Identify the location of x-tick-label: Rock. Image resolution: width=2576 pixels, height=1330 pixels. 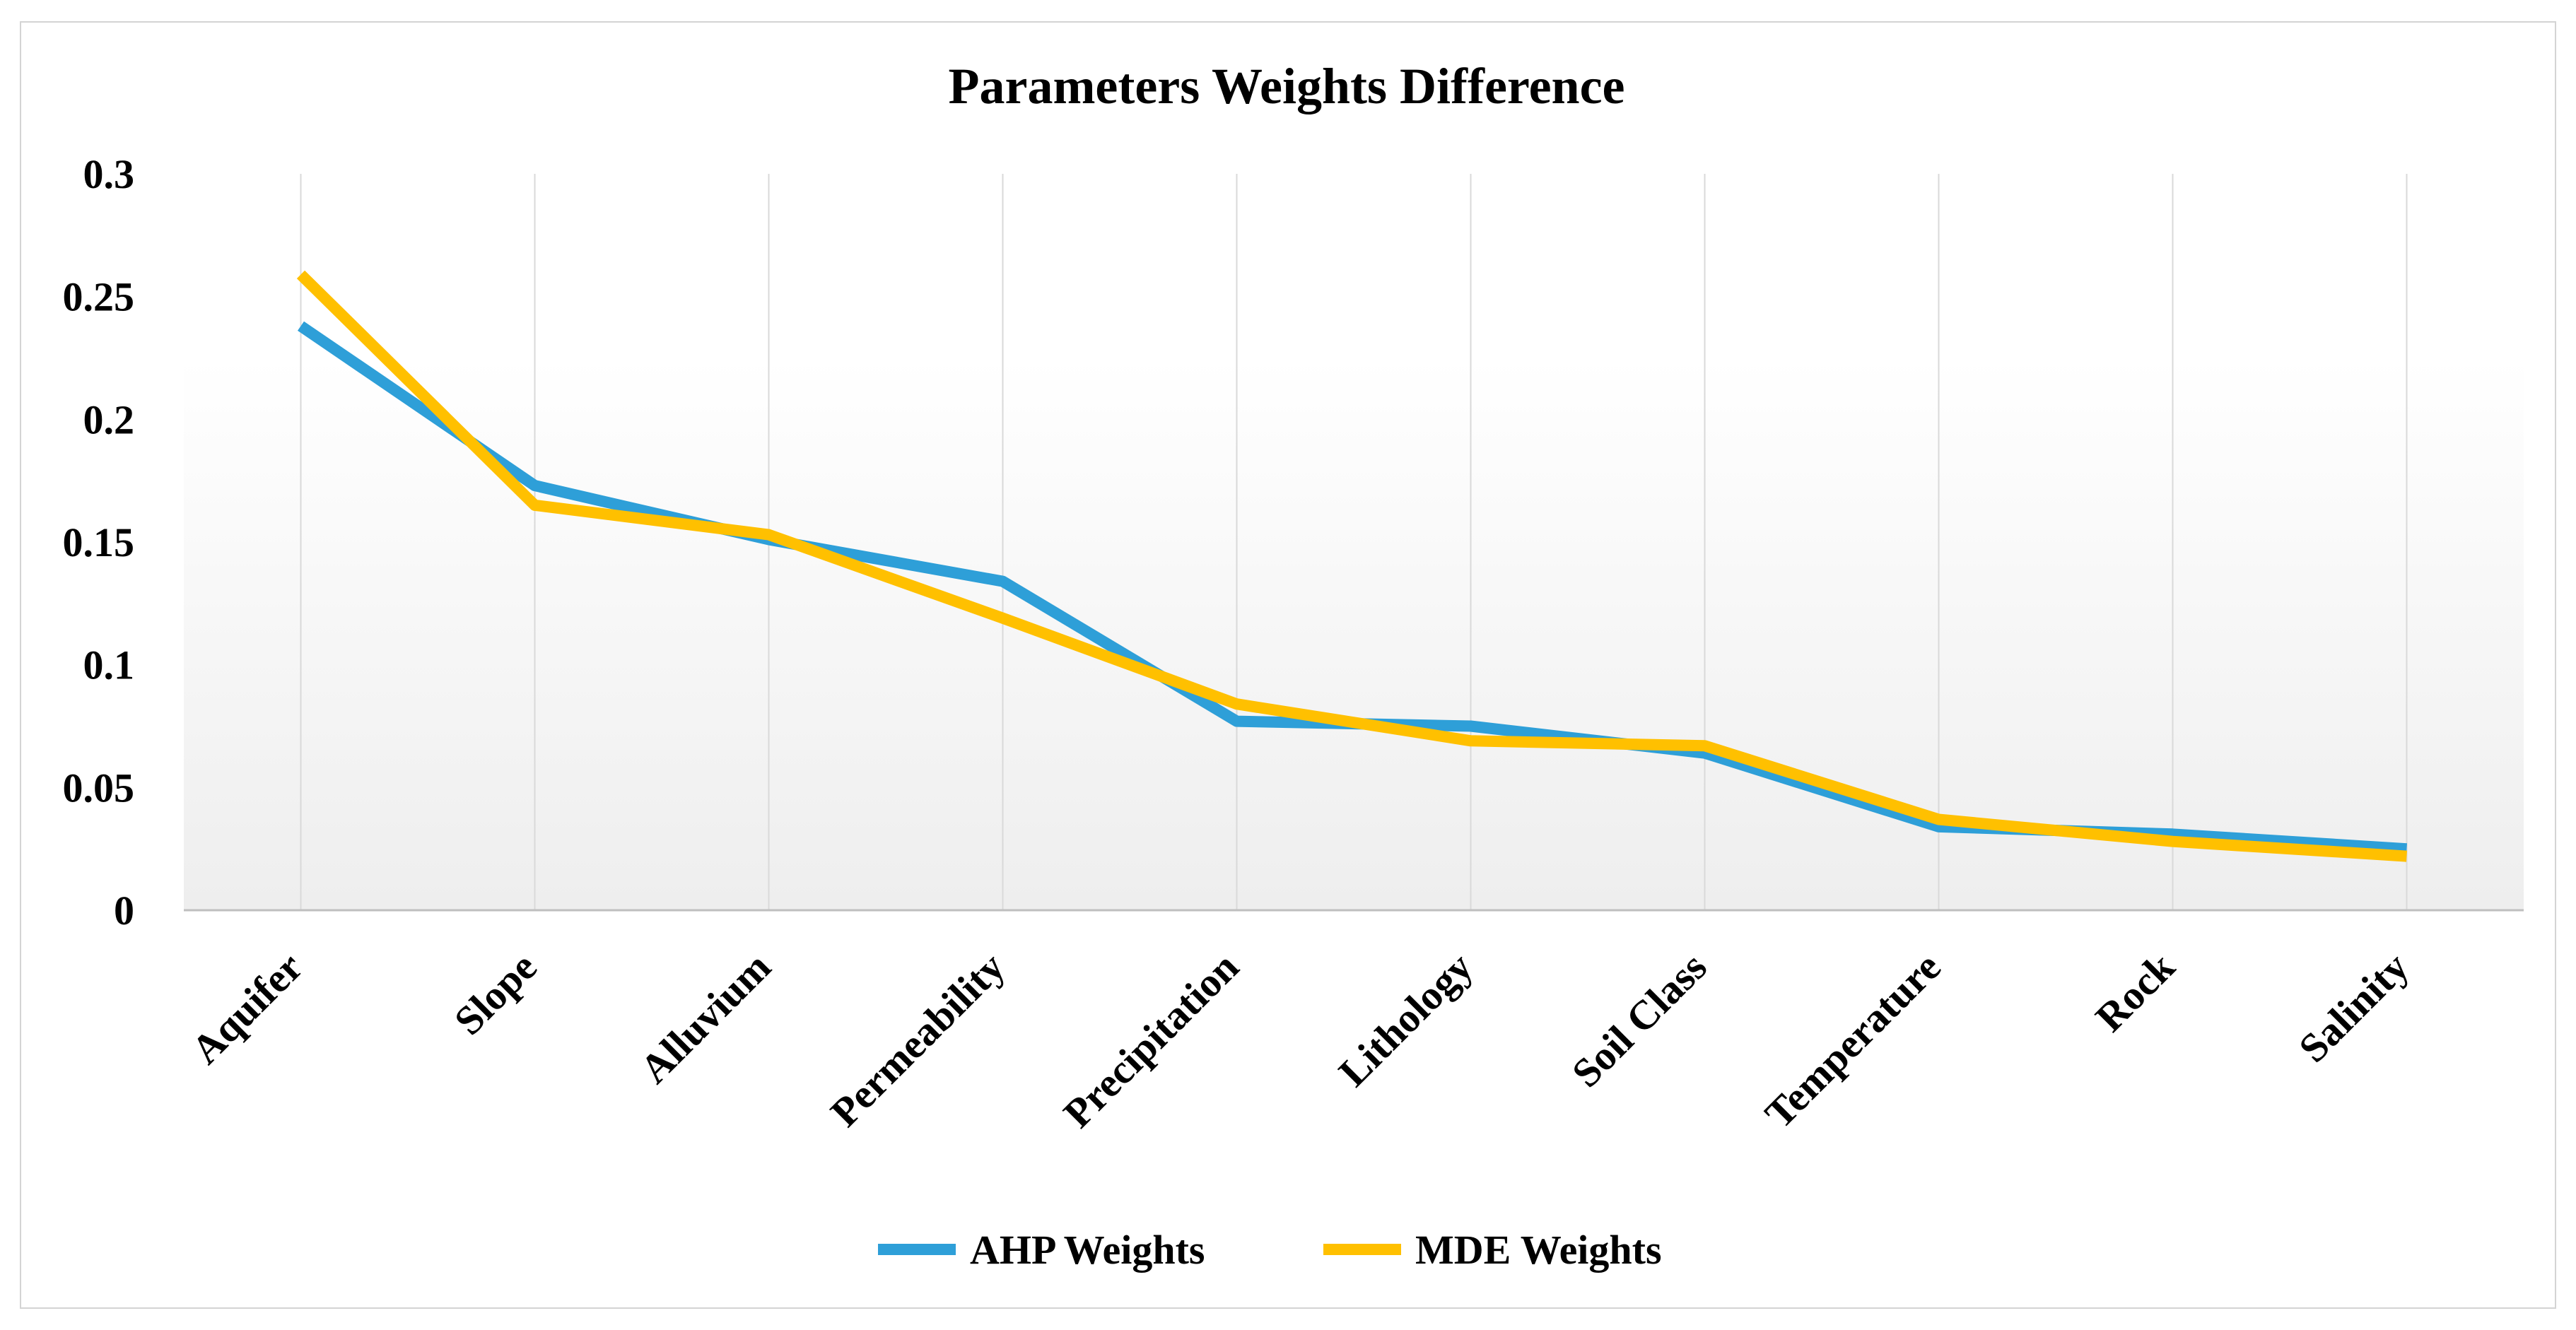
(2135, 992).